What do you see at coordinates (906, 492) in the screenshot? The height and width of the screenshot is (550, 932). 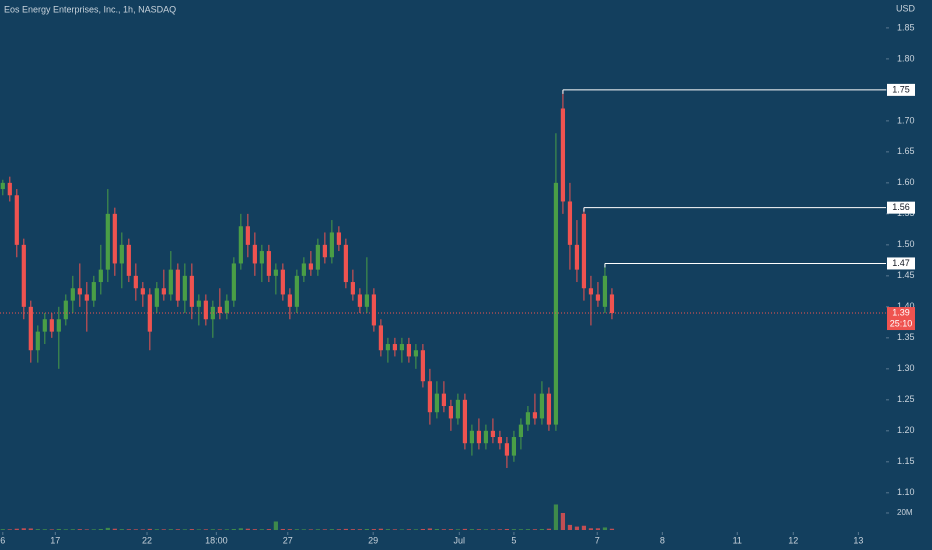 I see `y-tick-label: 1.10` at bounding box center [906, 492].